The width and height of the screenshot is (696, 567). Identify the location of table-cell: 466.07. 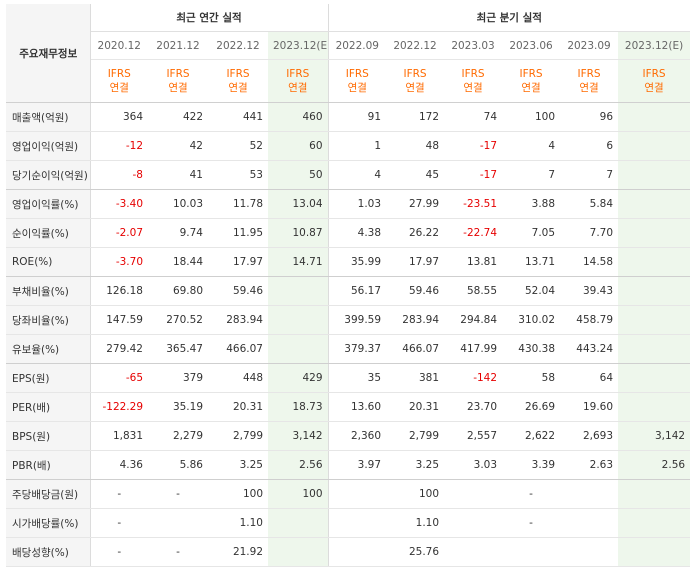
(415, 349).